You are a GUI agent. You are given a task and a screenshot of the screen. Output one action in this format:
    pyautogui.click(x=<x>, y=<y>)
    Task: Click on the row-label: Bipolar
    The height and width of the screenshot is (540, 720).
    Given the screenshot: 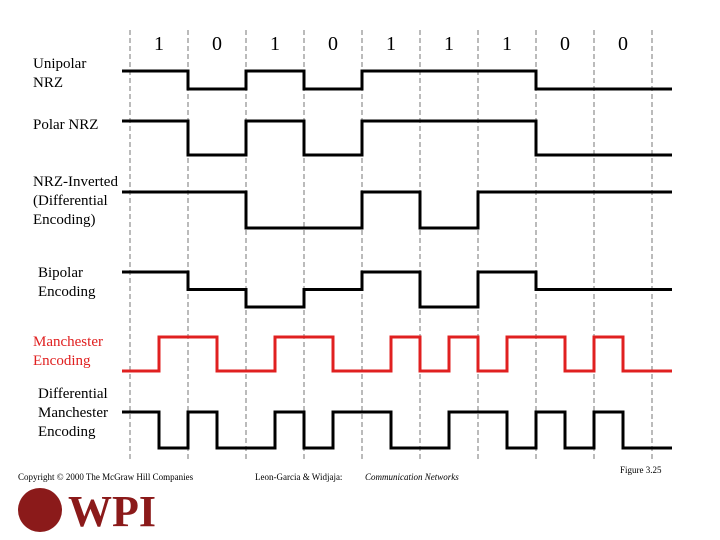 What is the action you would take?
    pyautogui.click(x=60, y=273)
    